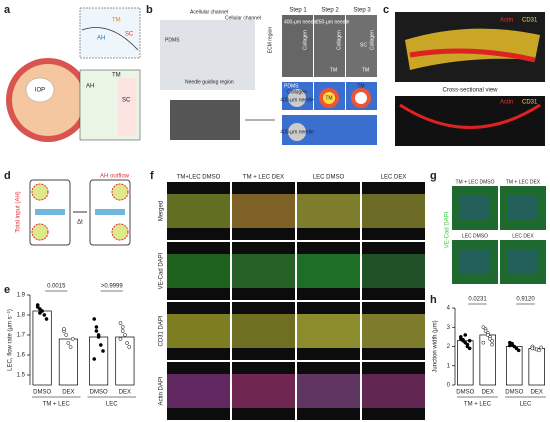  What do you see at coordinates (449, 347) in the screenshot?
I see `y-tick-label: 2` at bounding box center [449, 347].